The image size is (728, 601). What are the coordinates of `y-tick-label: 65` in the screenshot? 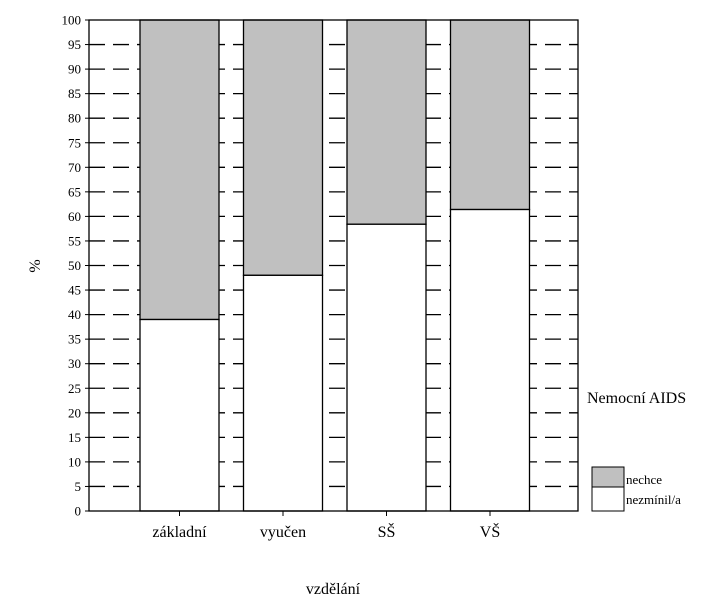 It's located at (74, 191).